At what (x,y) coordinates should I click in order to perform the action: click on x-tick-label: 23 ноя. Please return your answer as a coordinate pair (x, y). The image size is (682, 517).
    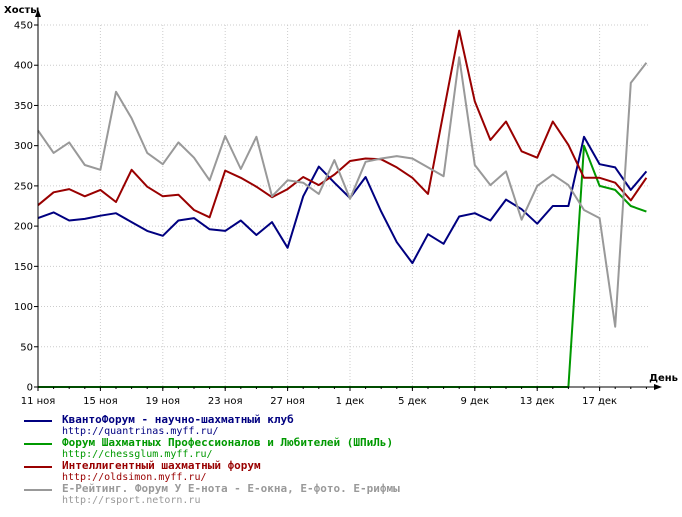
    Looking at the image, I should click on (225, 401).